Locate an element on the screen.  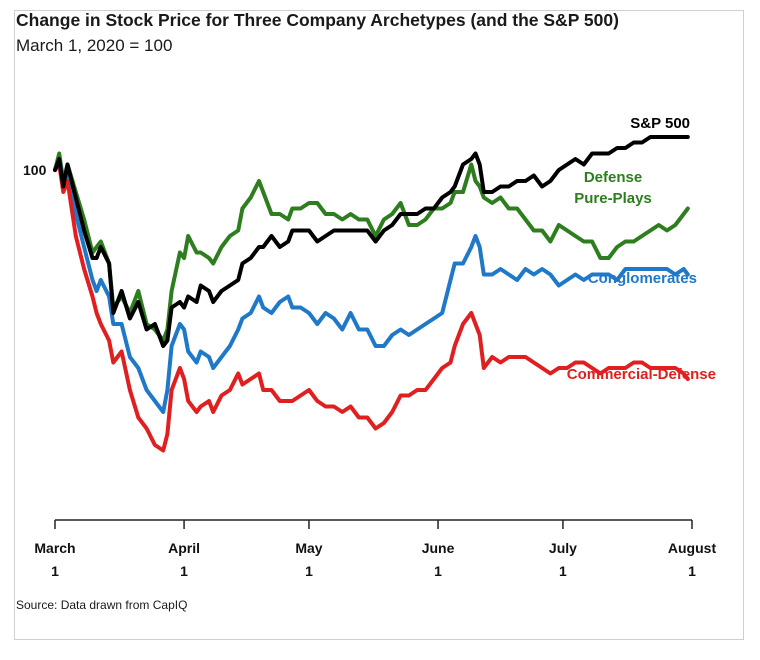
series-label-sp500: S&P 500 is located at coordinates (660, 123).